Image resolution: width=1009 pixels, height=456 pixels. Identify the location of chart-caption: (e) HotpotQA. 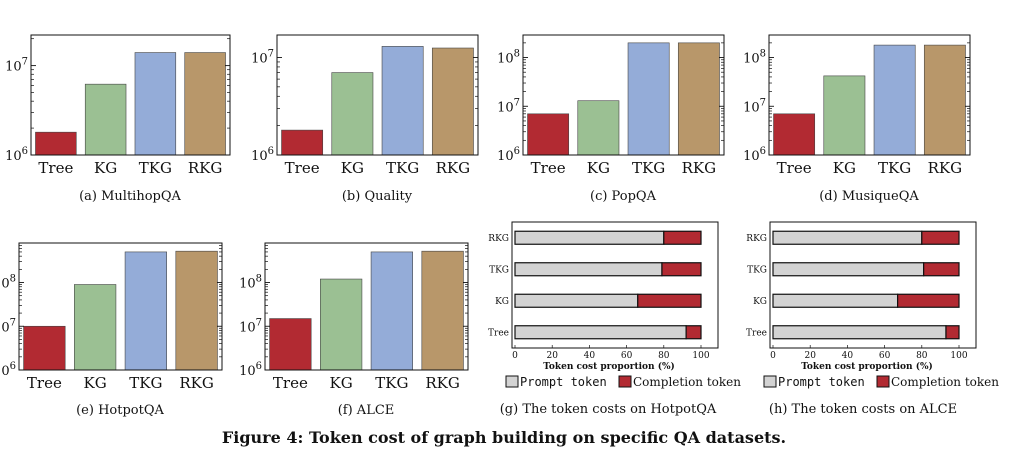
(120, 410).